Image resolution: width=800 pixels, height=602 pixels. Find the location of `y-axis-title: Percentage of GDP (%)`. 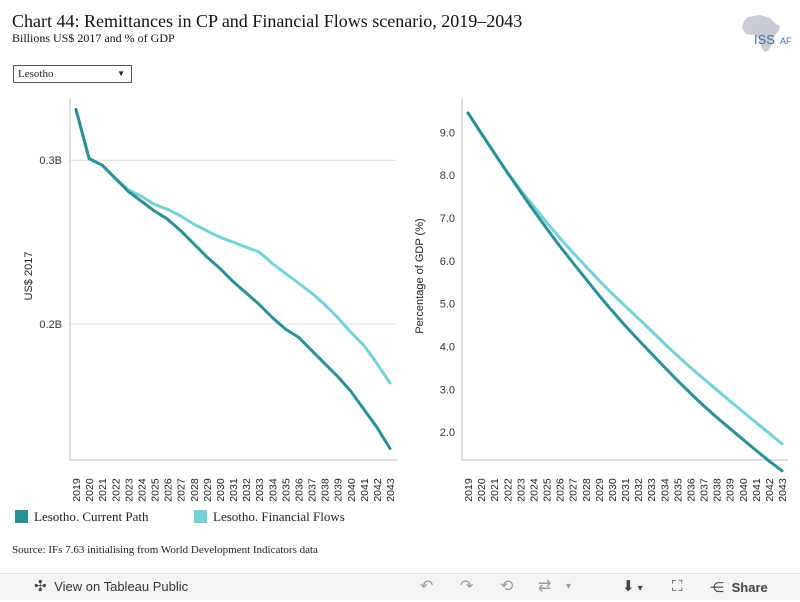

y-axis-title: Percentage of GDP (%) is located at coordinates (420, 275).